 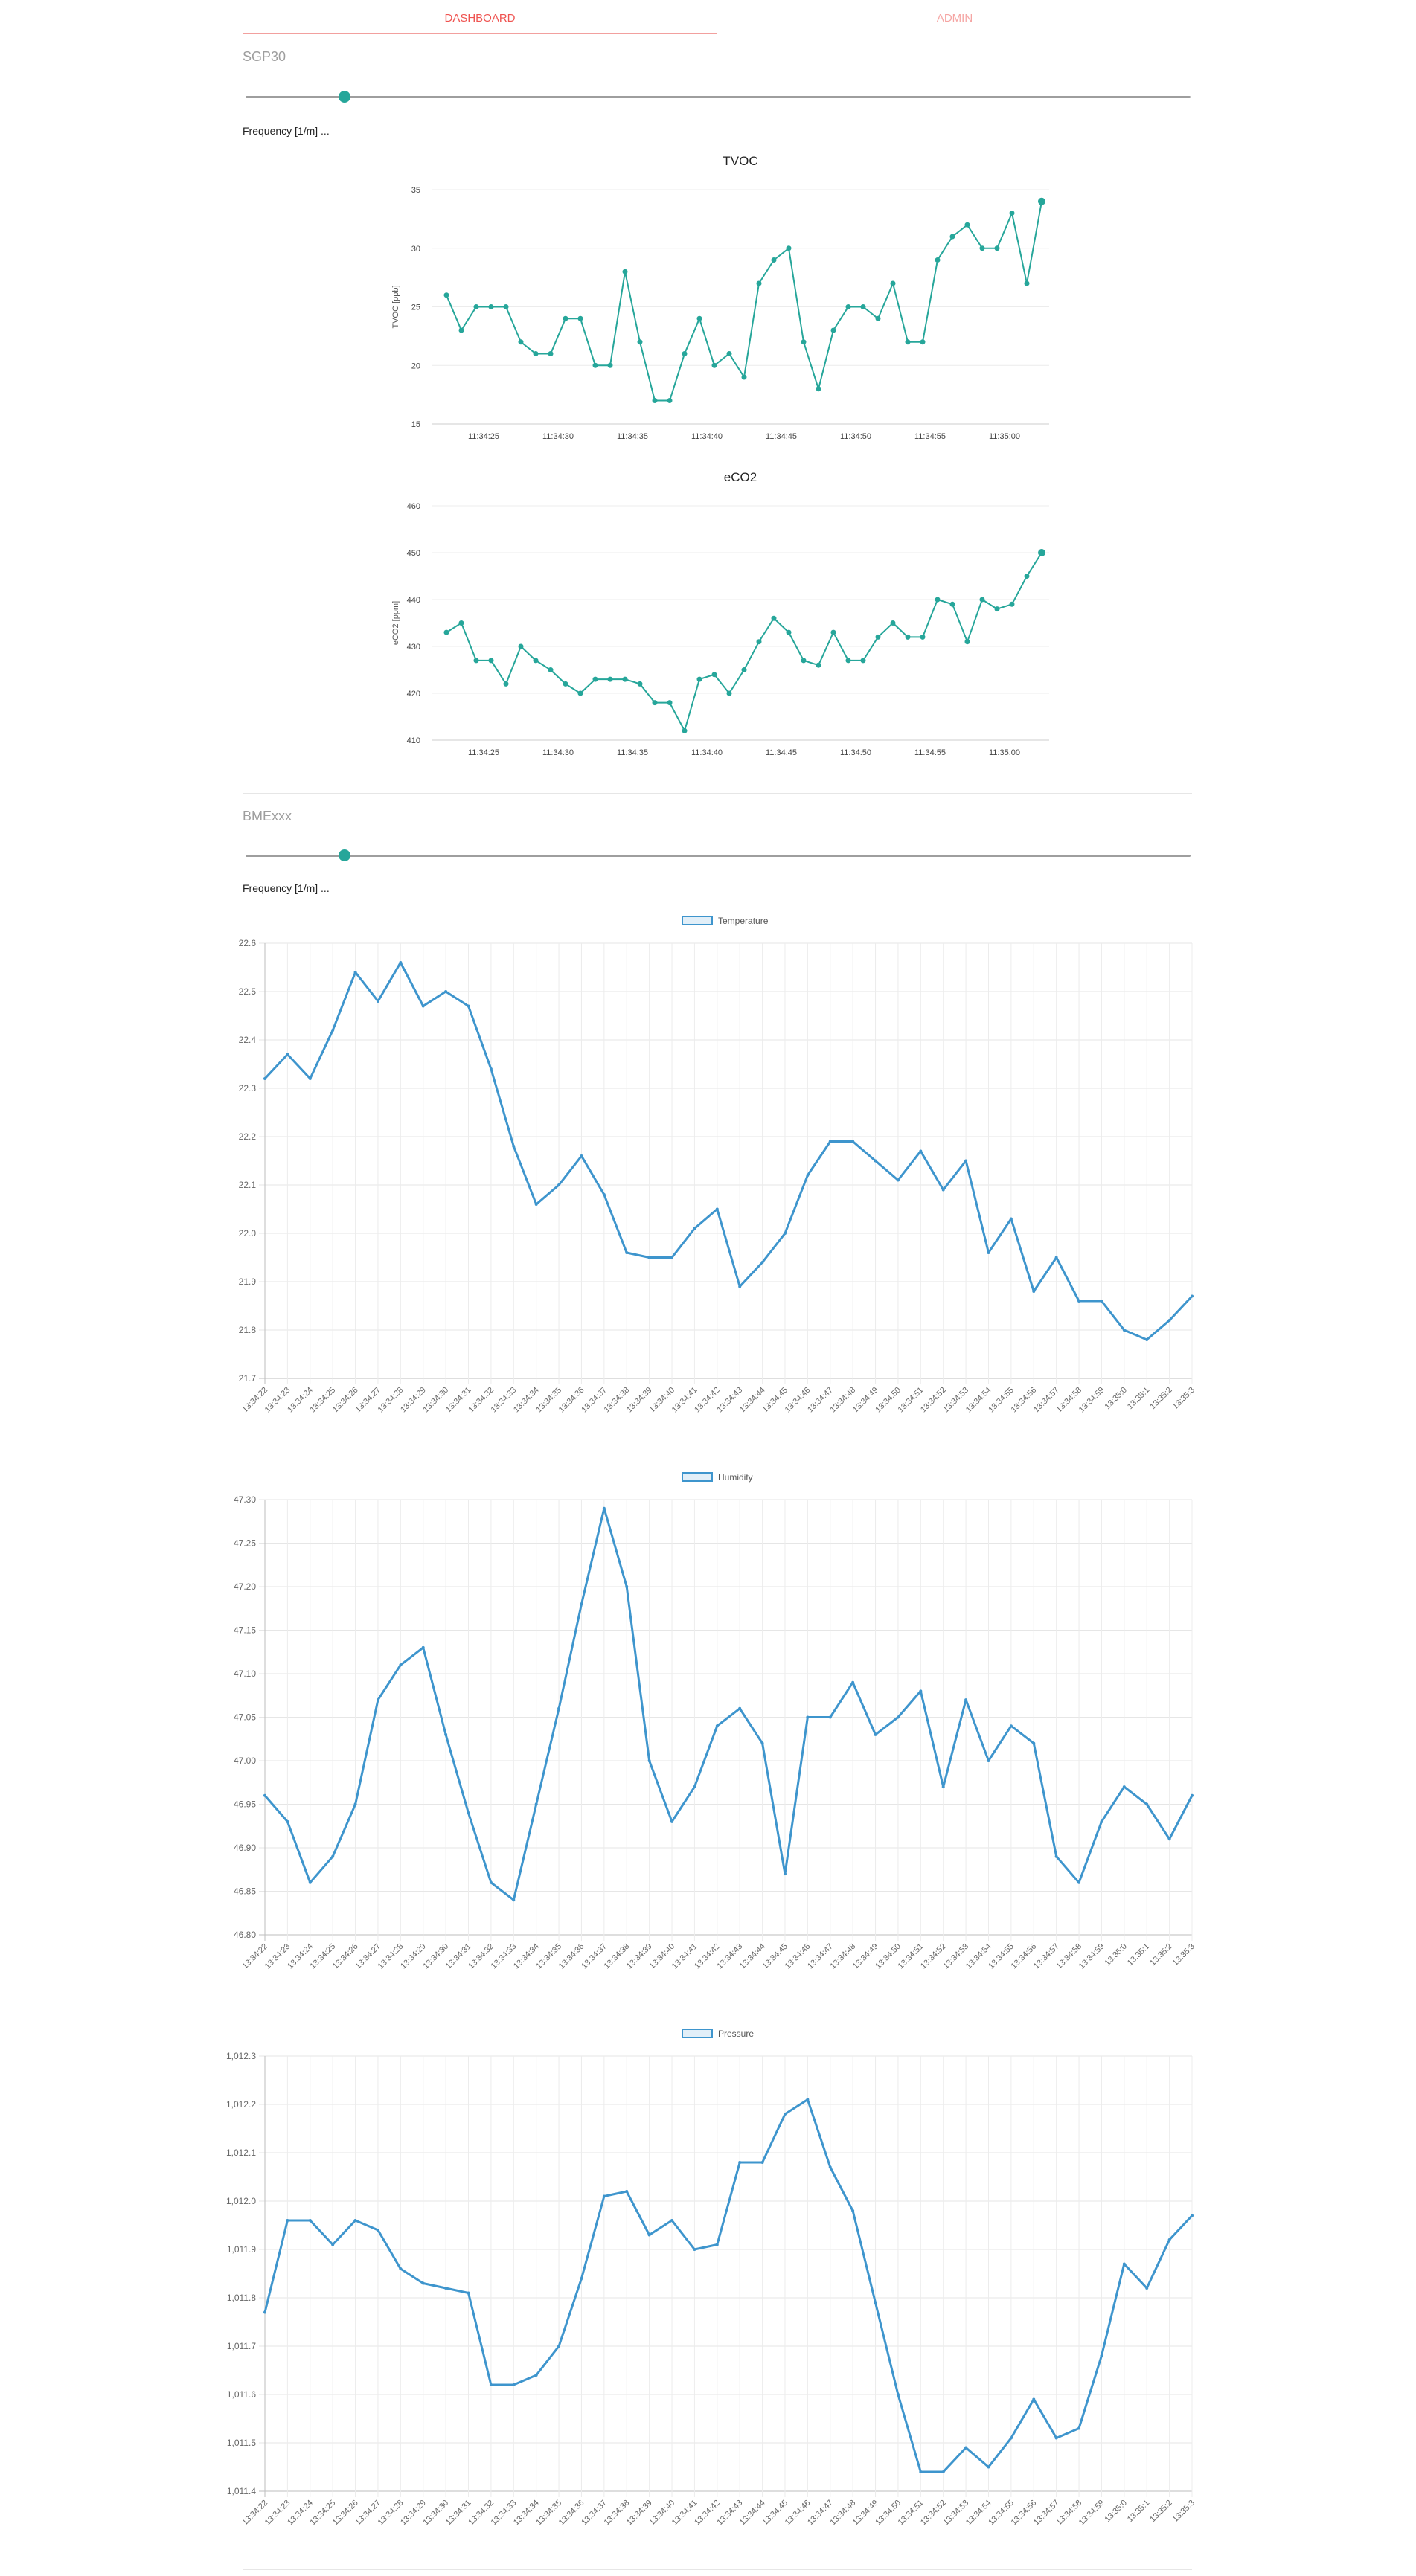 What do you see at coordinates (480, 18) in the screenshot?
I see `tab-dashboard: DASHBOARD` at bounding box center [480, 18].